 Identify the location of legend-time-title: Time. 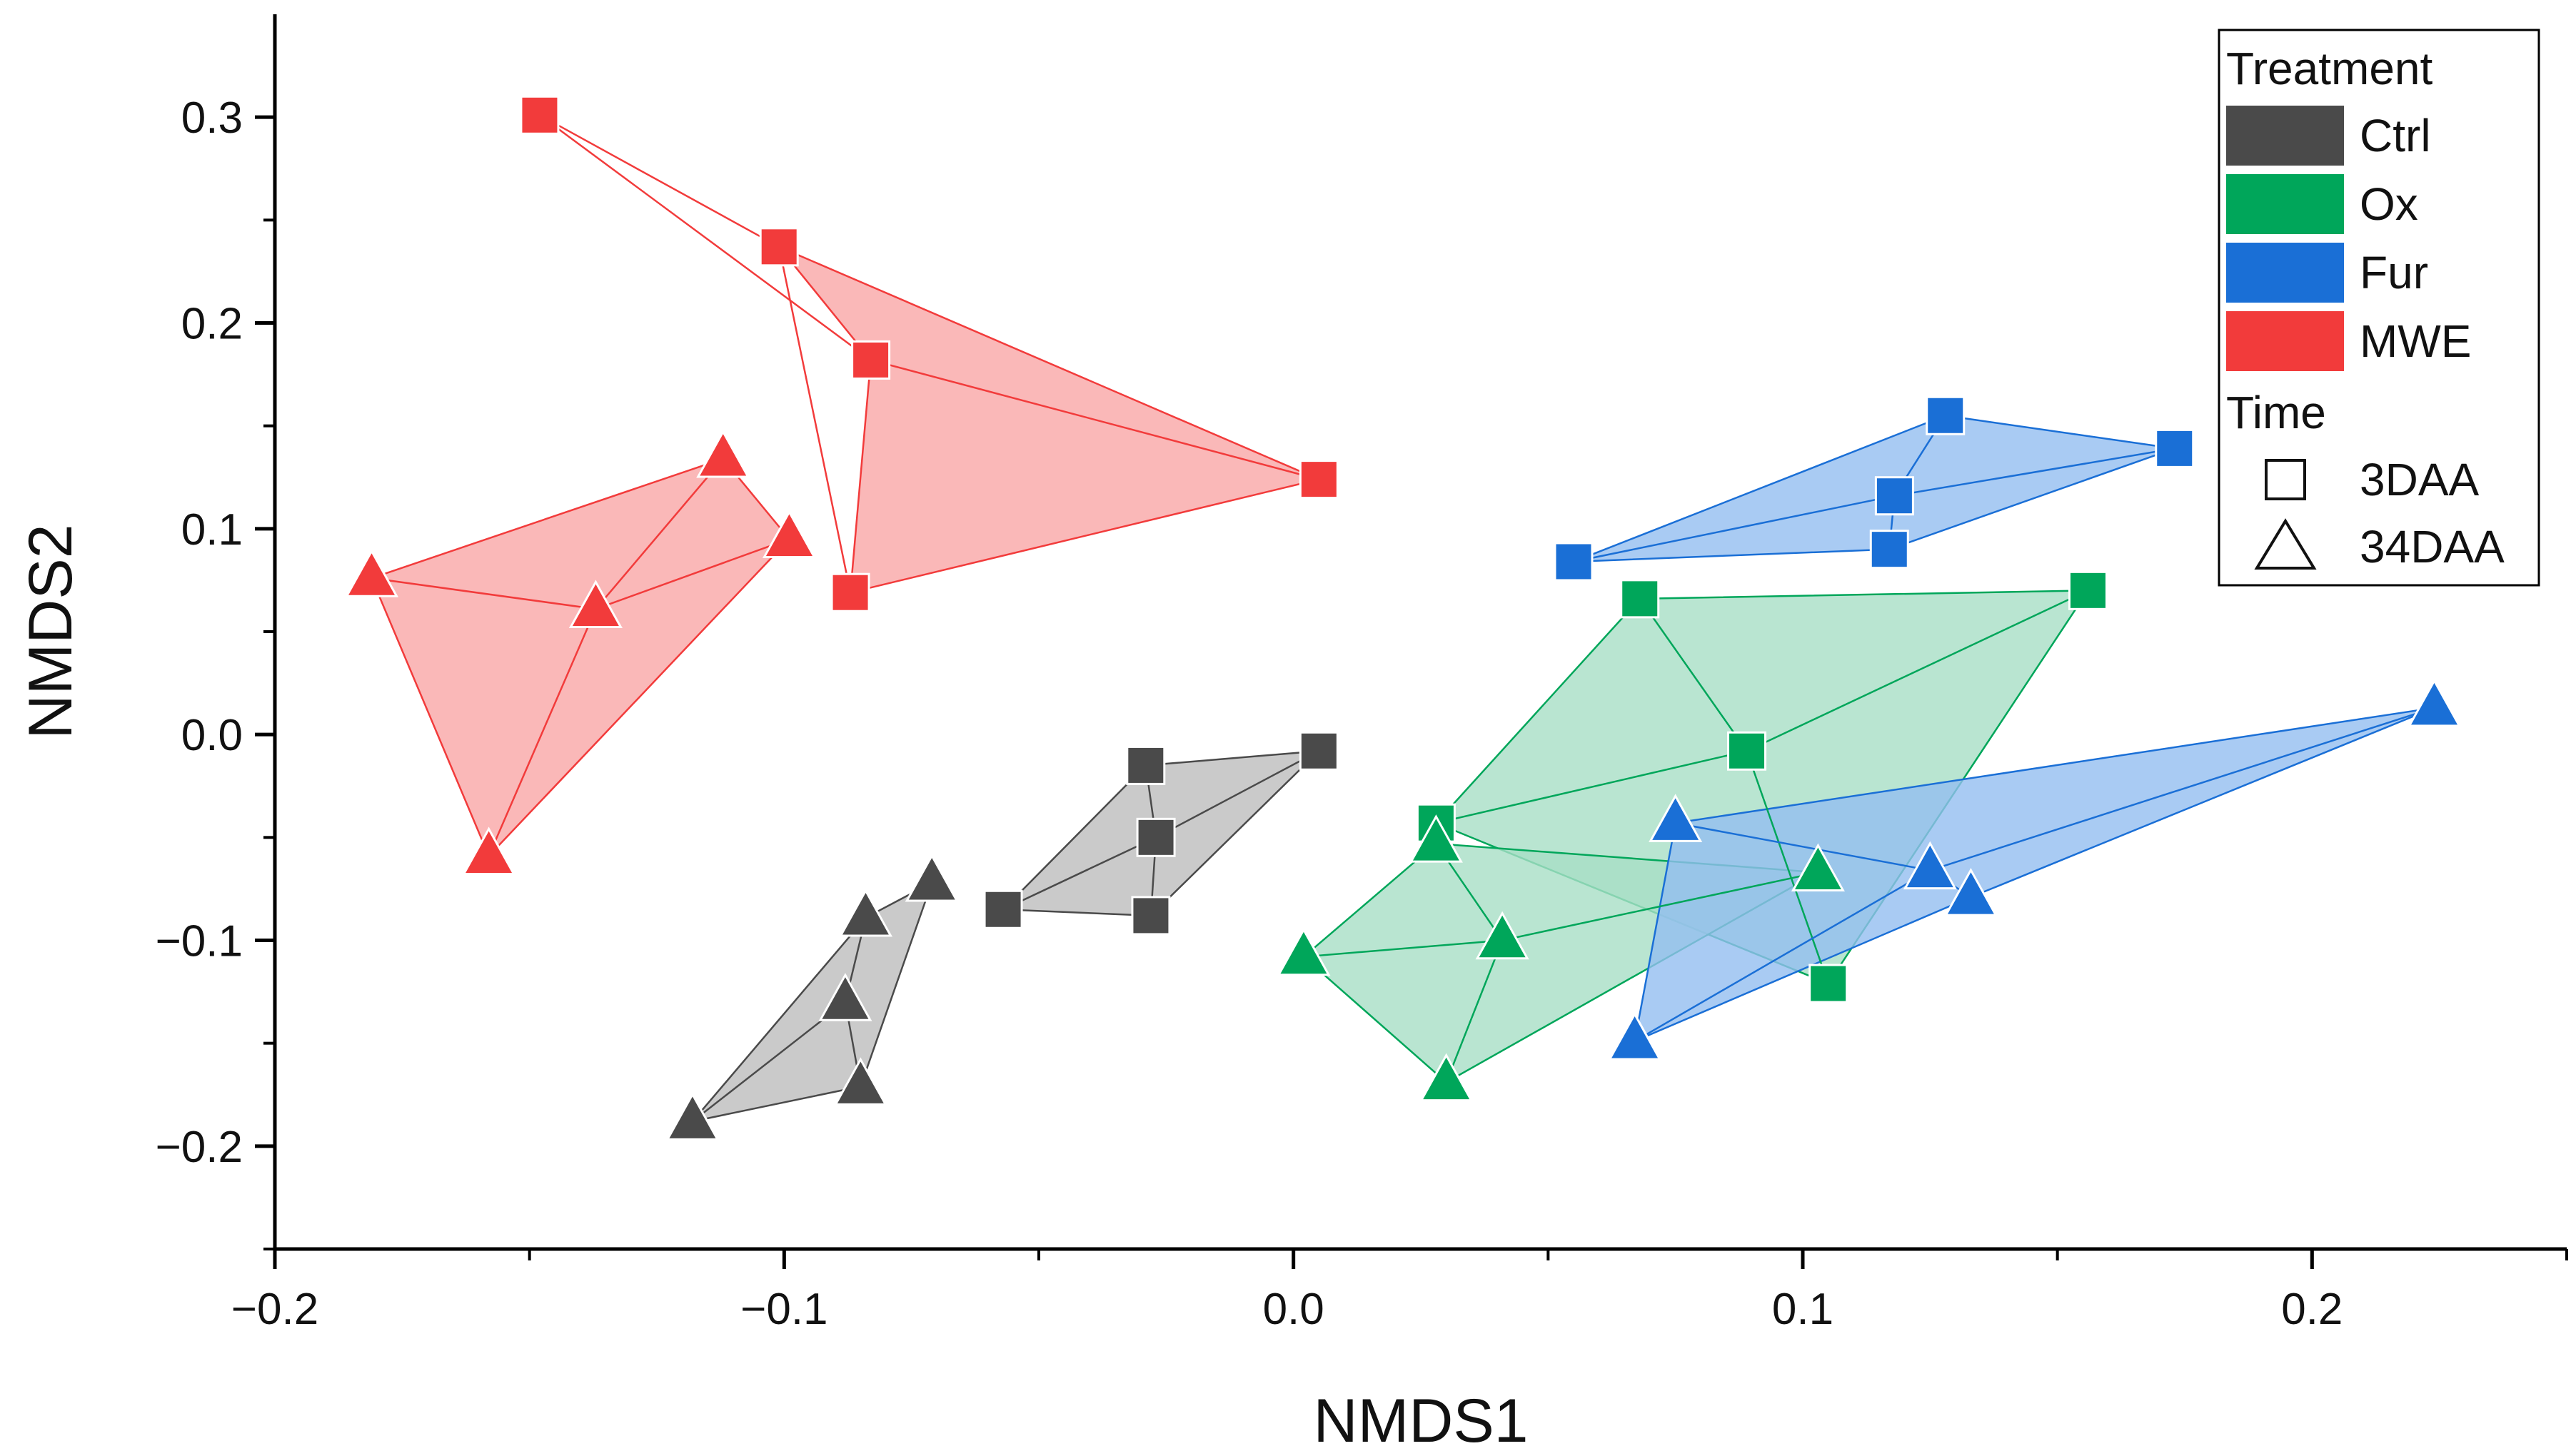
(2276, 412).